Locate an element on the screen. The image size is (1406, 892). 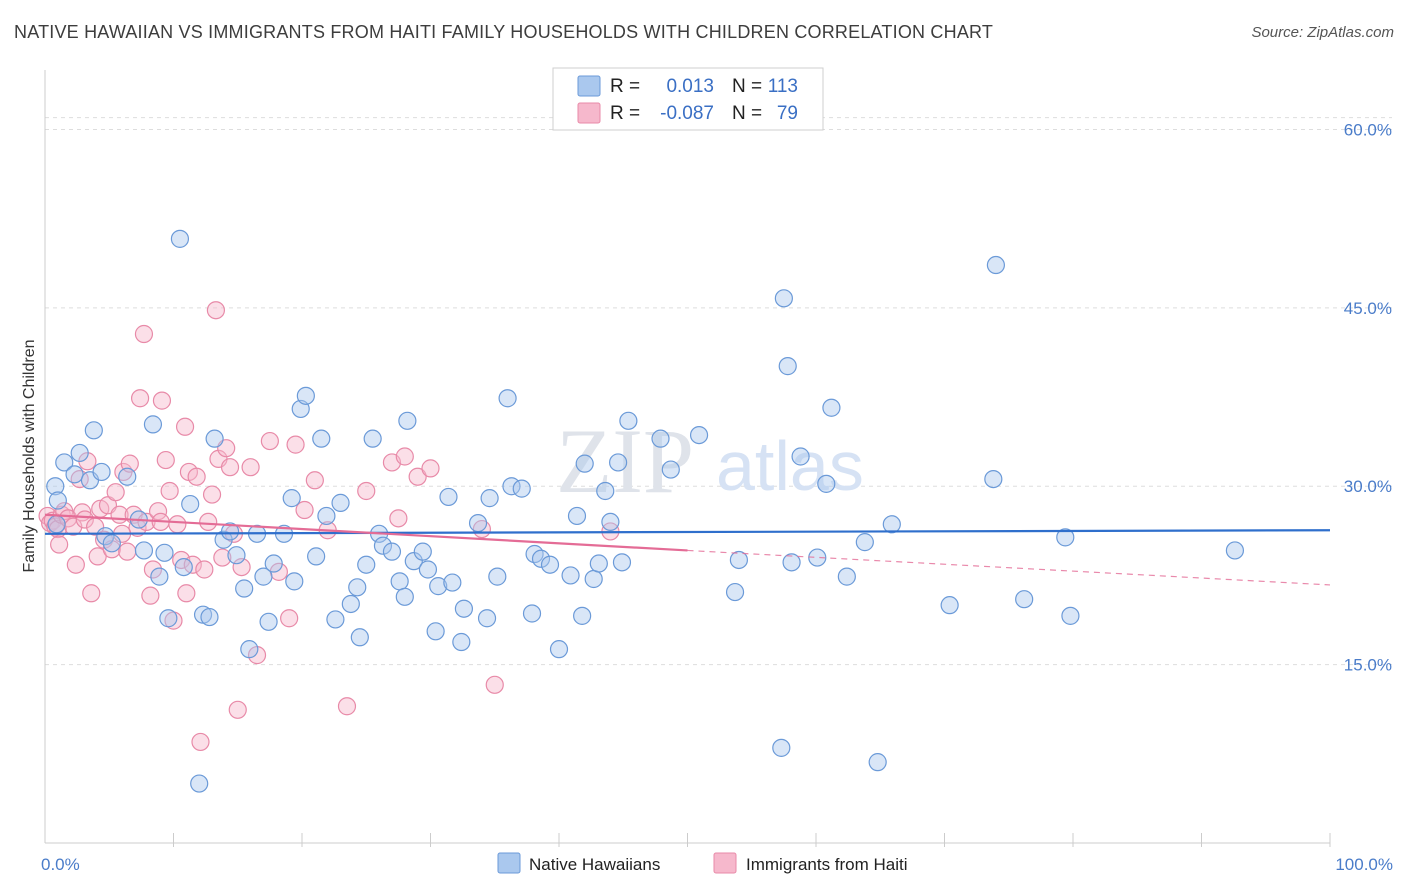
x-tick-label: 100.0% is located at coordinates (1364, 864).